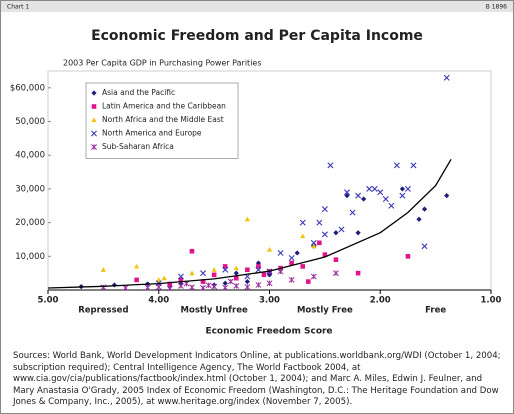 Image resolution: width=514 pixels, height=414 pixels. Describe the element at coordinates (138, 146) in the screenshot. I see `legend-label: Sub-Saharan Africa` at that location.